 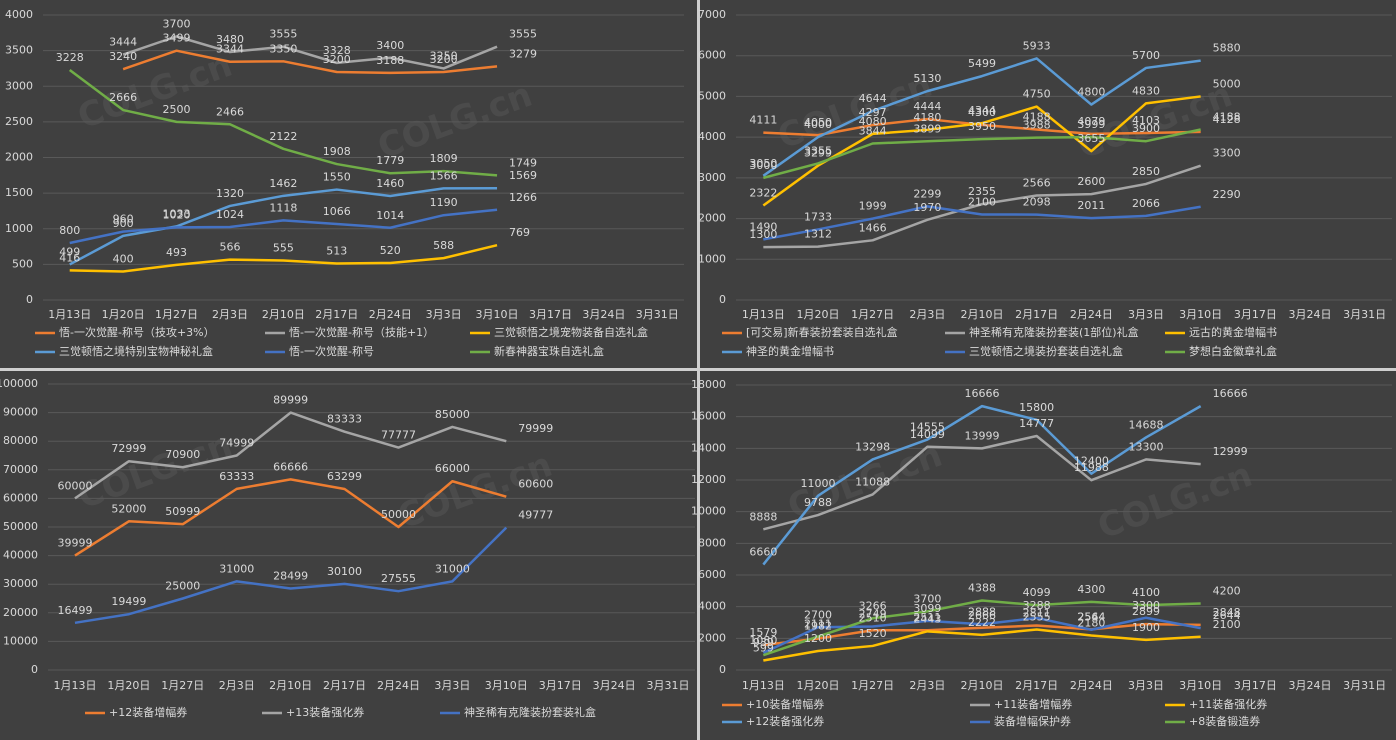 I want to click on y-tick-label: 18000, so click(x=708, y=384).